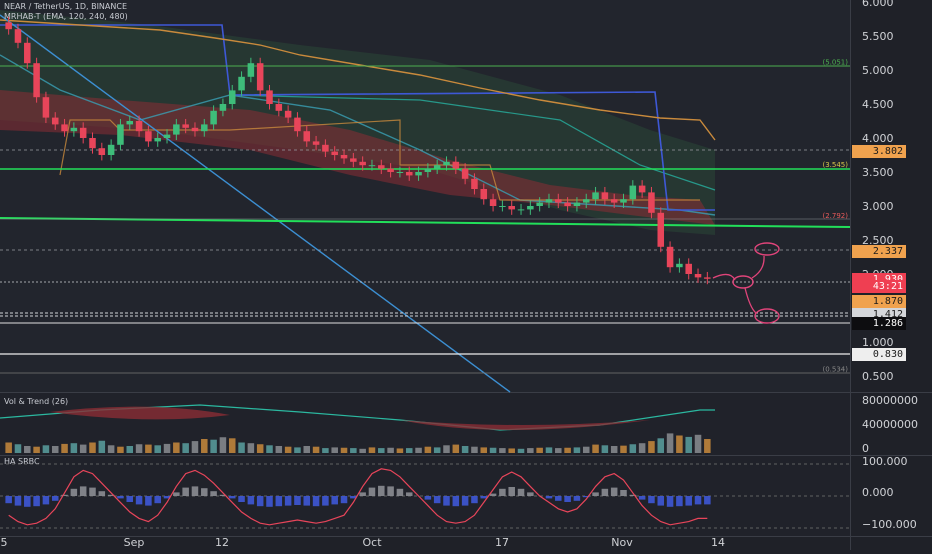 This screenshot has width=932, height=554. Describe the element at coordinates (66, 6) in the screenshot. I see `symbol-title: NEAR / TetherUS, 1D, BINANCE` at that location.